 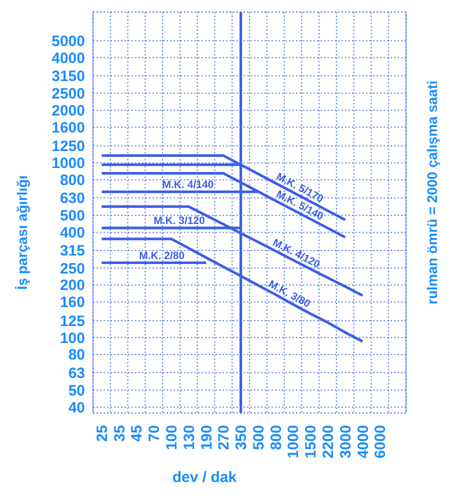 I want to click on x-tick-label: 45, so click(x=137, y=433).